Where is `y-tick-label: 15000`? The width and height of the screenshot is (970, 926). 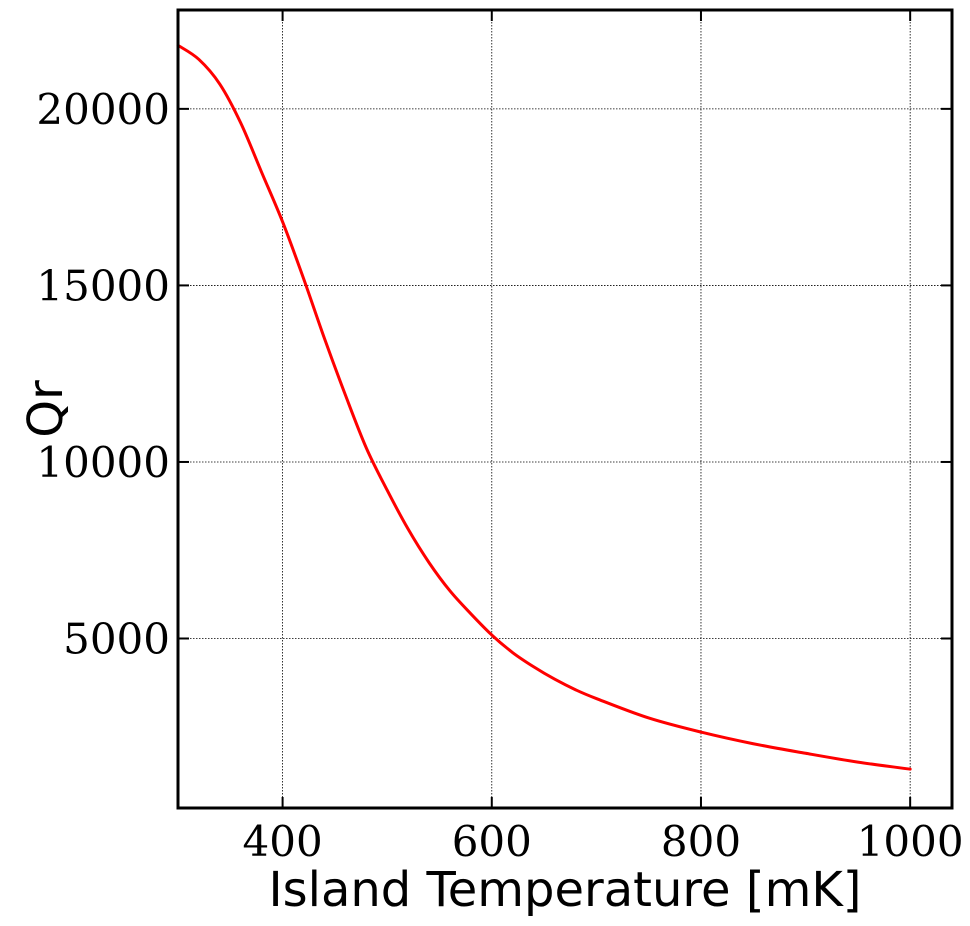 y-tick-label: 15000 is located at coordinates (103, 285).